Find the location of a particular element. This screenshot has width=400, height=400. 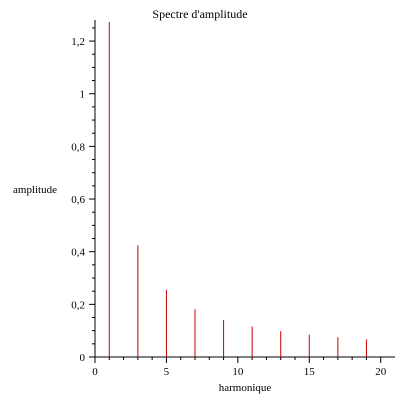

y-tick-label: 0,2 is located at coordinates (78, 305).